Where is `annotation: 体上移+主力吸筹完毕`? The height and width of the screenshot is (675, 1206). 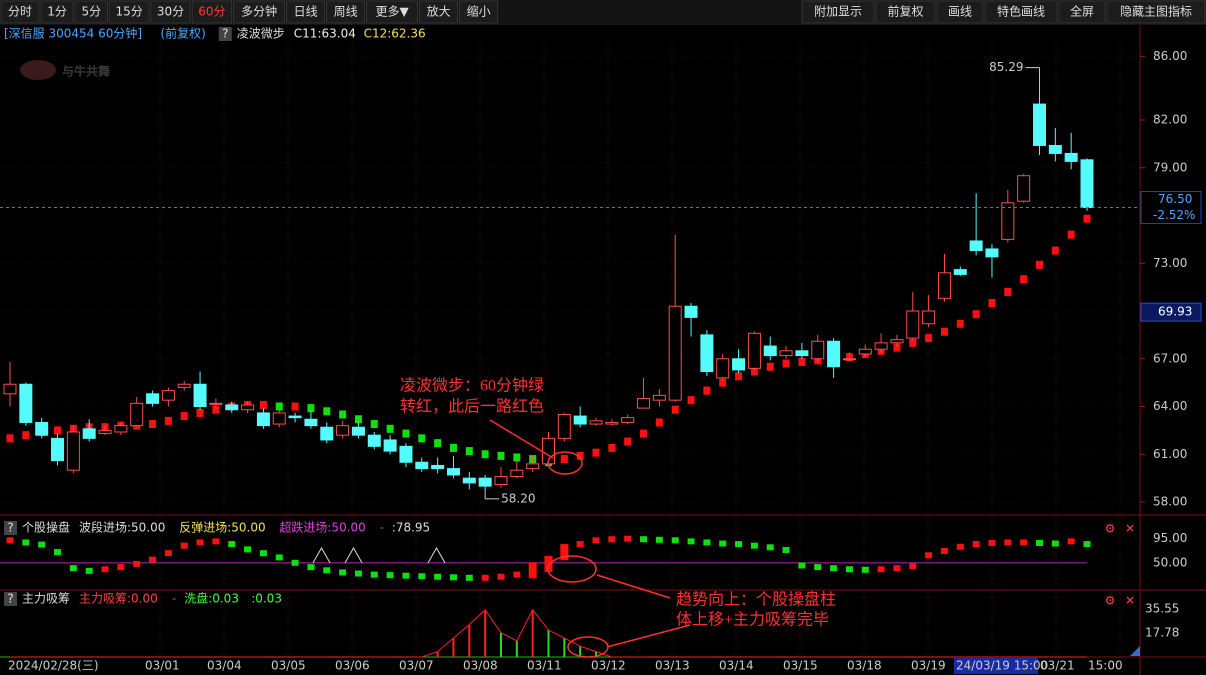
annotation: 体上移+主力吸筹完毕 is located at coordinates (752, 620).